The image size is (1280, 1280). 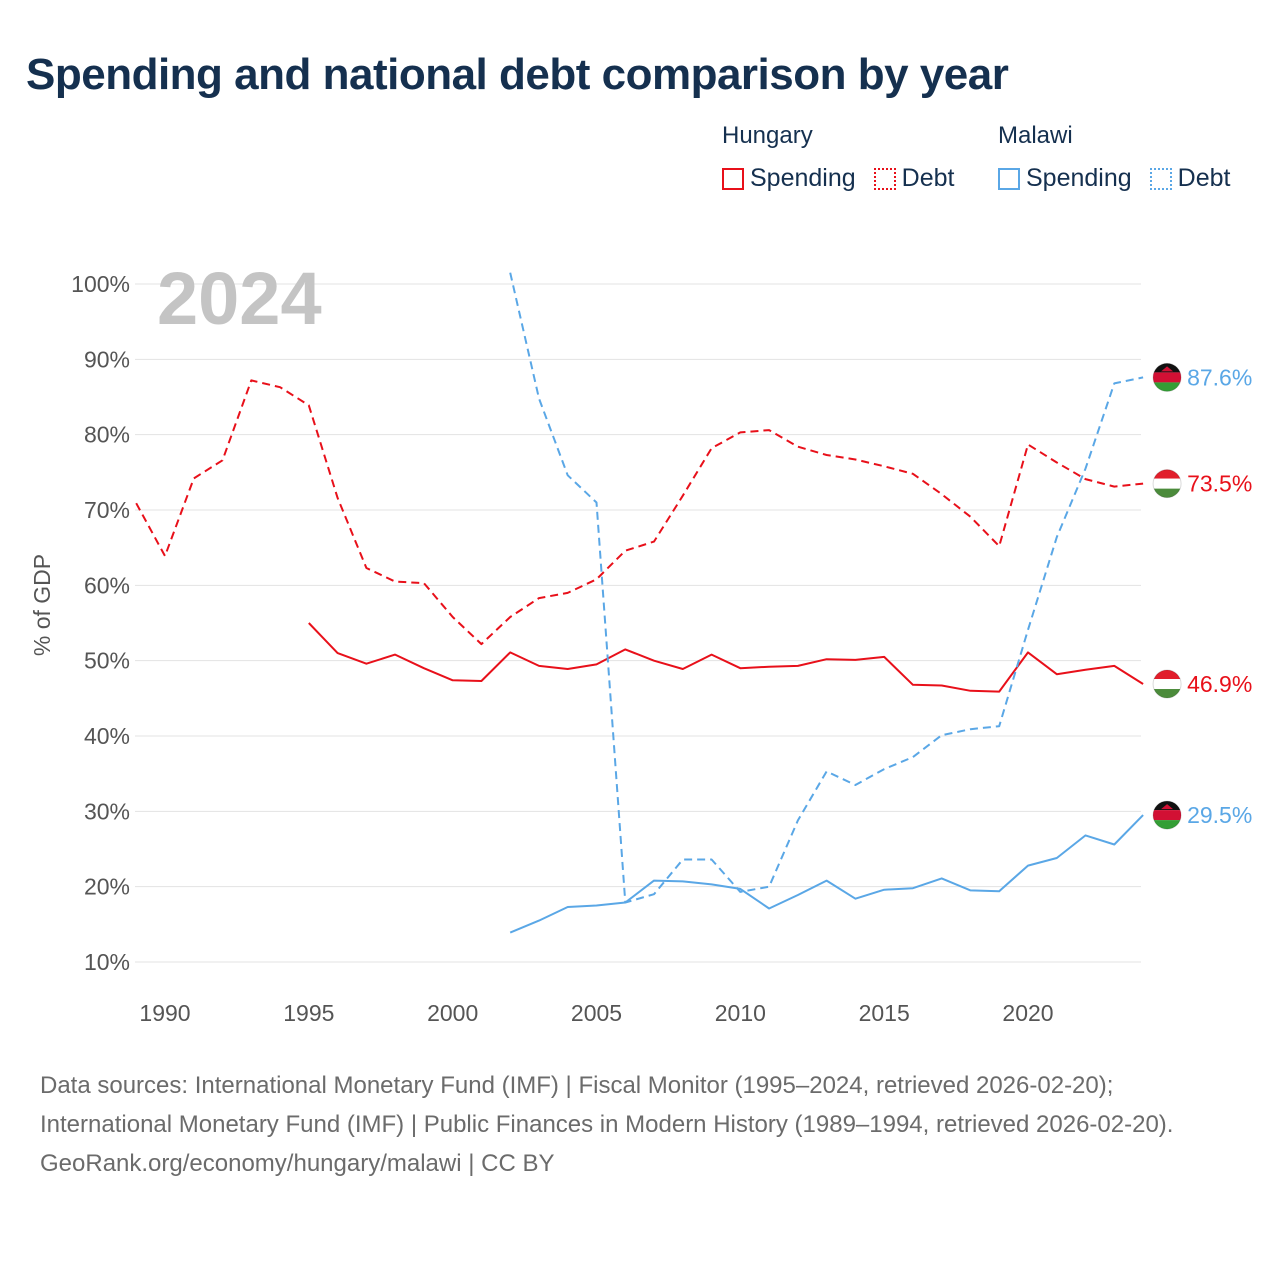 What do you see at coordinates (1219, 815) in the screenshot?
I see `end-value-label: 29.5%` at bounding box center [1219, 815].